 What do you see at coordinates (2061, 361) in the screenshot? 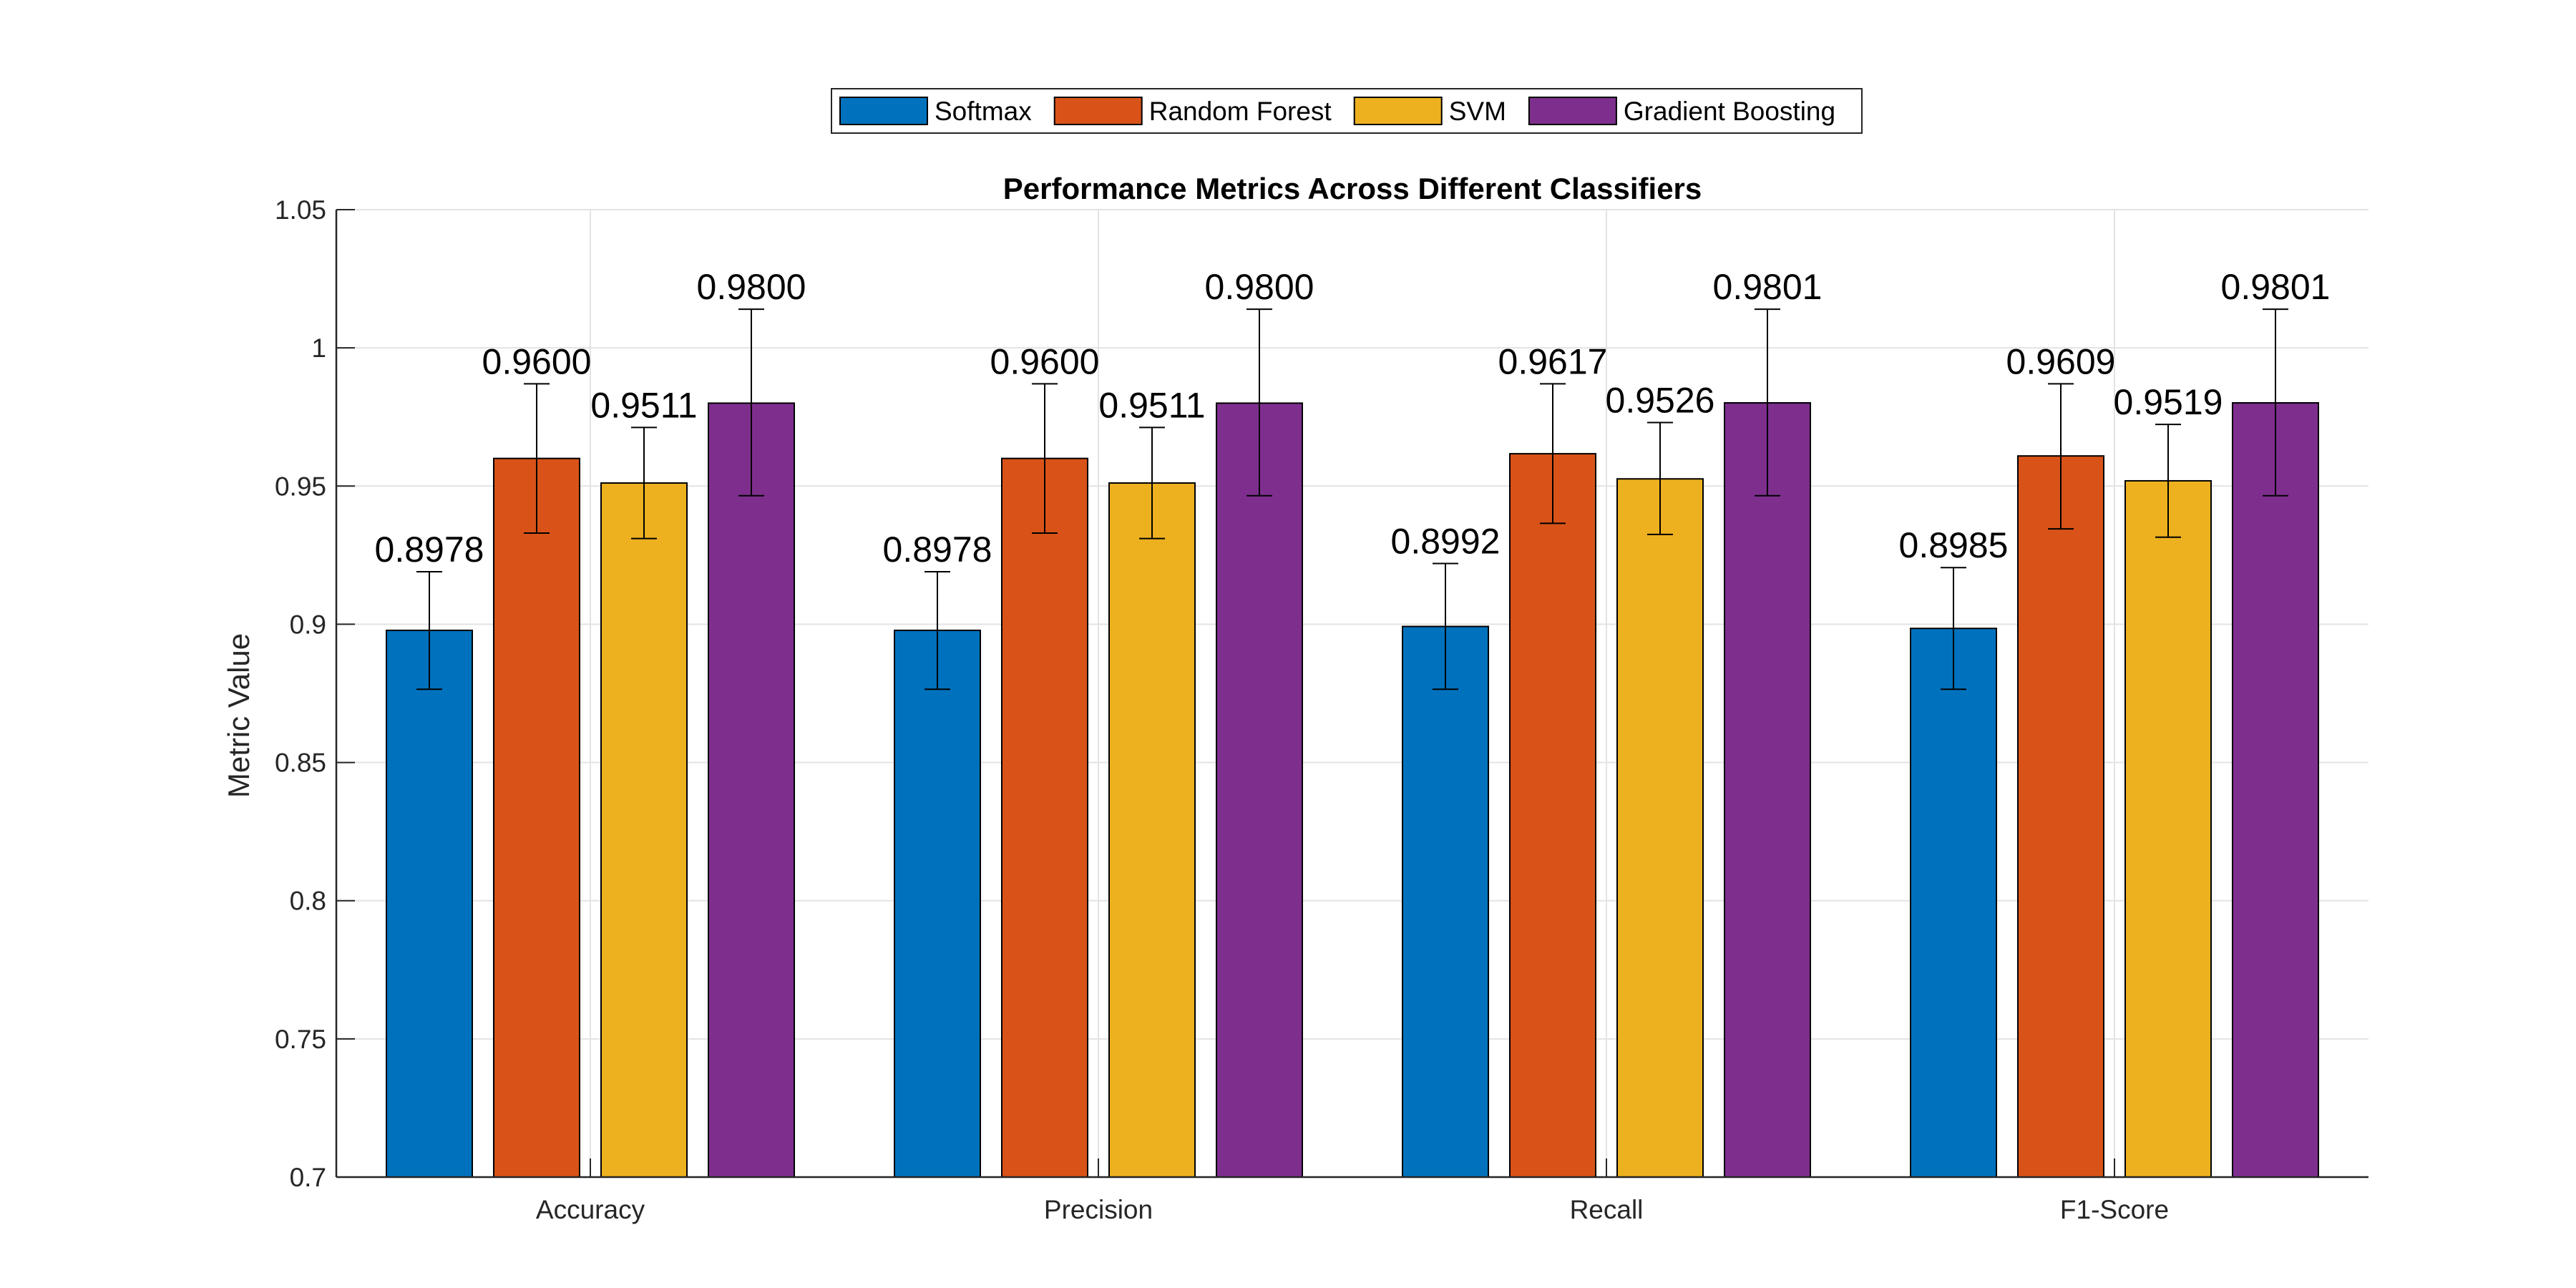
I see `data-label: 0.9609` at bounding box center [2061, 361].